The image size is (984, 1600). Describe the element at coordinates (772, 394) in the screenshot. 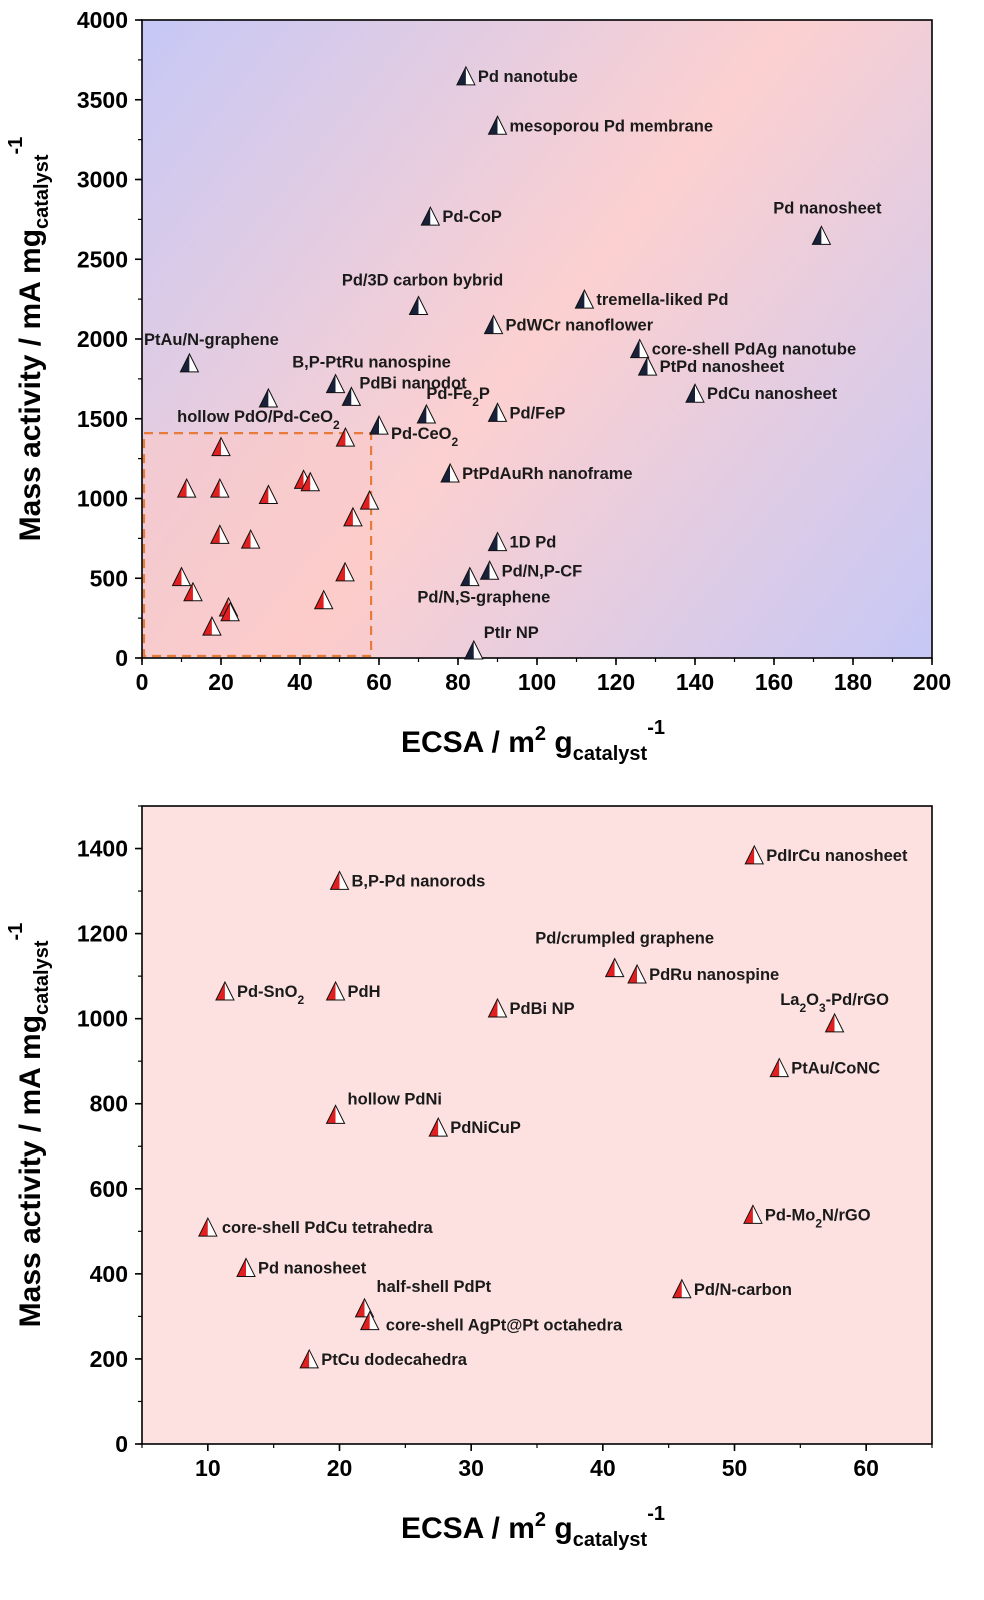

I see `point-label: PdCu nanosheet` at that location.